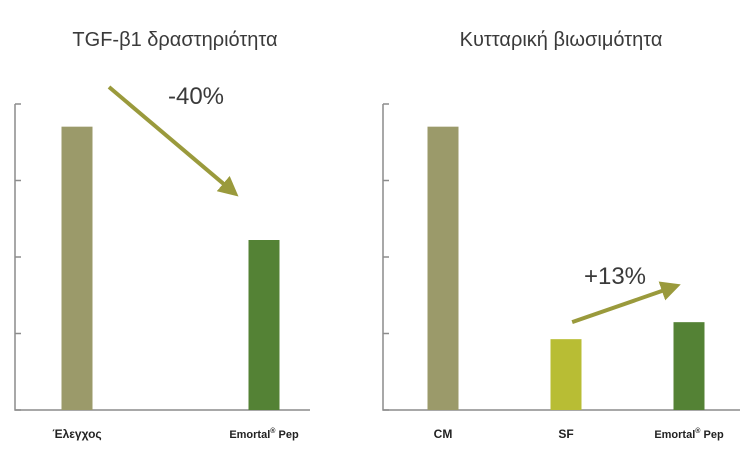 The image size is (750, 463). What do you see at coordinates (615, 276) in the screenshot?
I see `change-annotation: +13%` at bounding box center [615, 276].